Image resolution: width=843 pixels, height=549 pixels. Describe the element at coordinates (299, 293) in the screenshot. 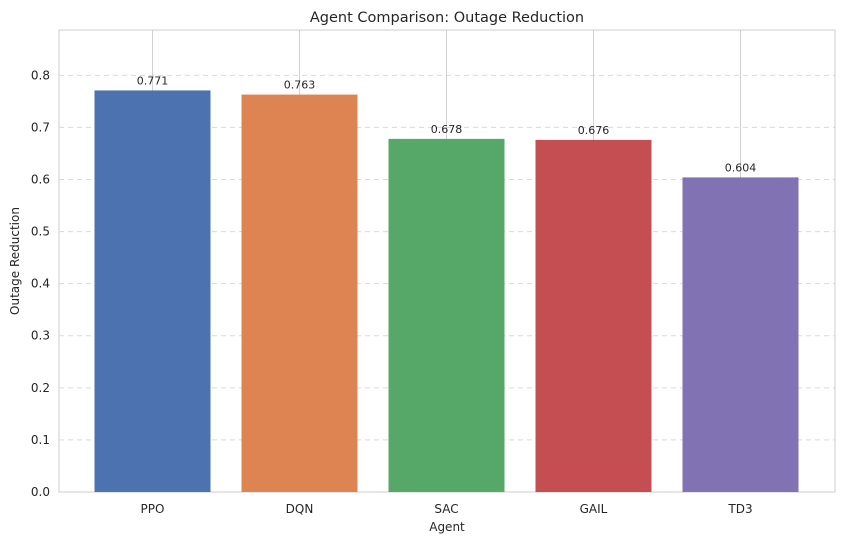

I see `bar-dqn` at that location.